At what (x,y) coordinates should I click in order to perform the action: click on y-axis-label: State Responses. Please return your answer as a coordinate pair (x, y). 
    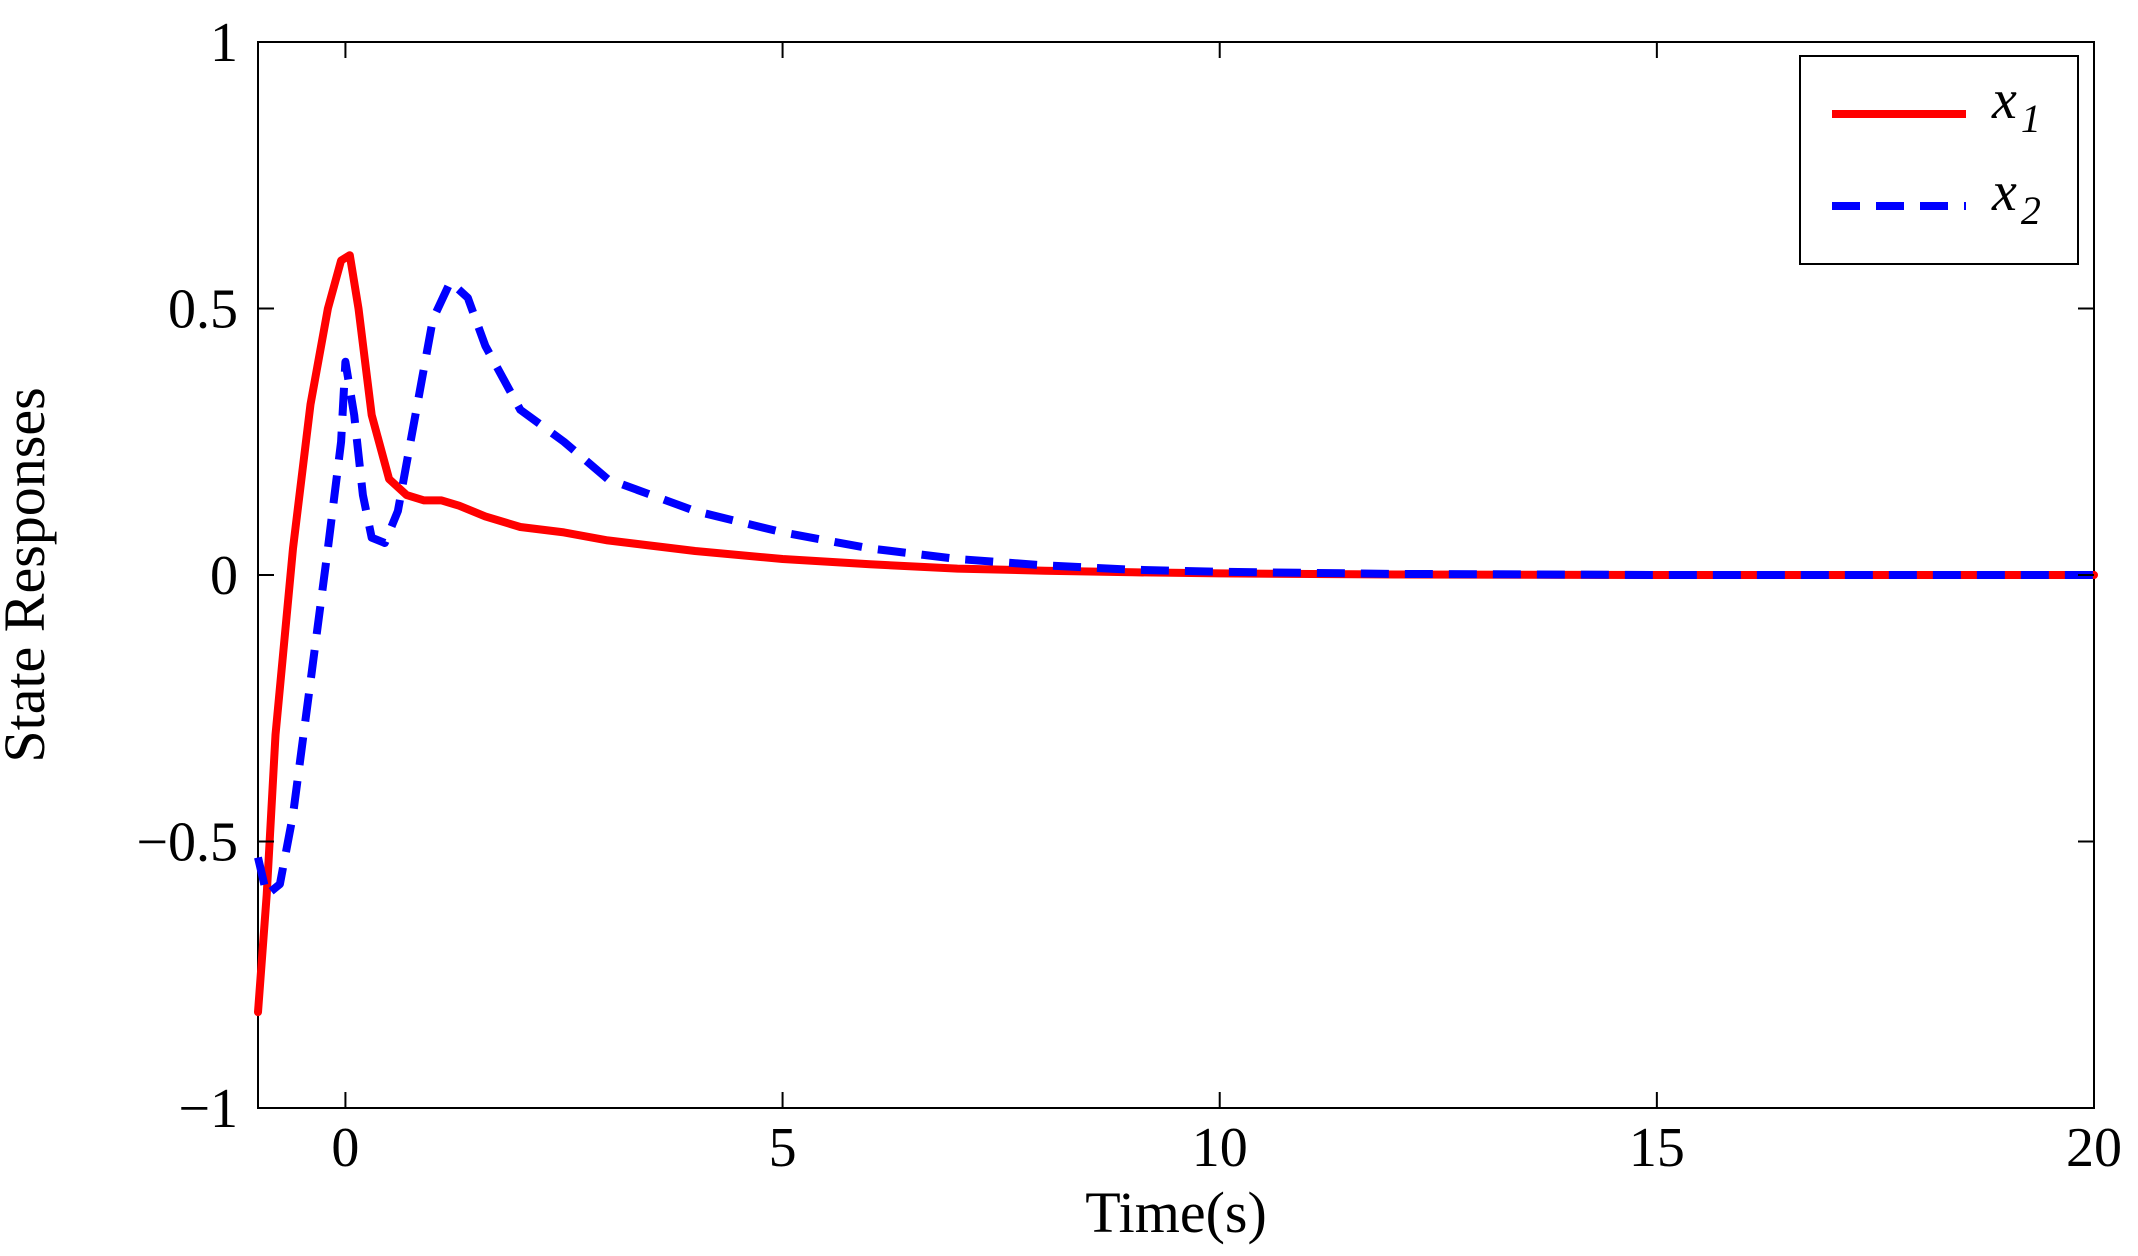
    Looking at the image, I should click on (28, 574).